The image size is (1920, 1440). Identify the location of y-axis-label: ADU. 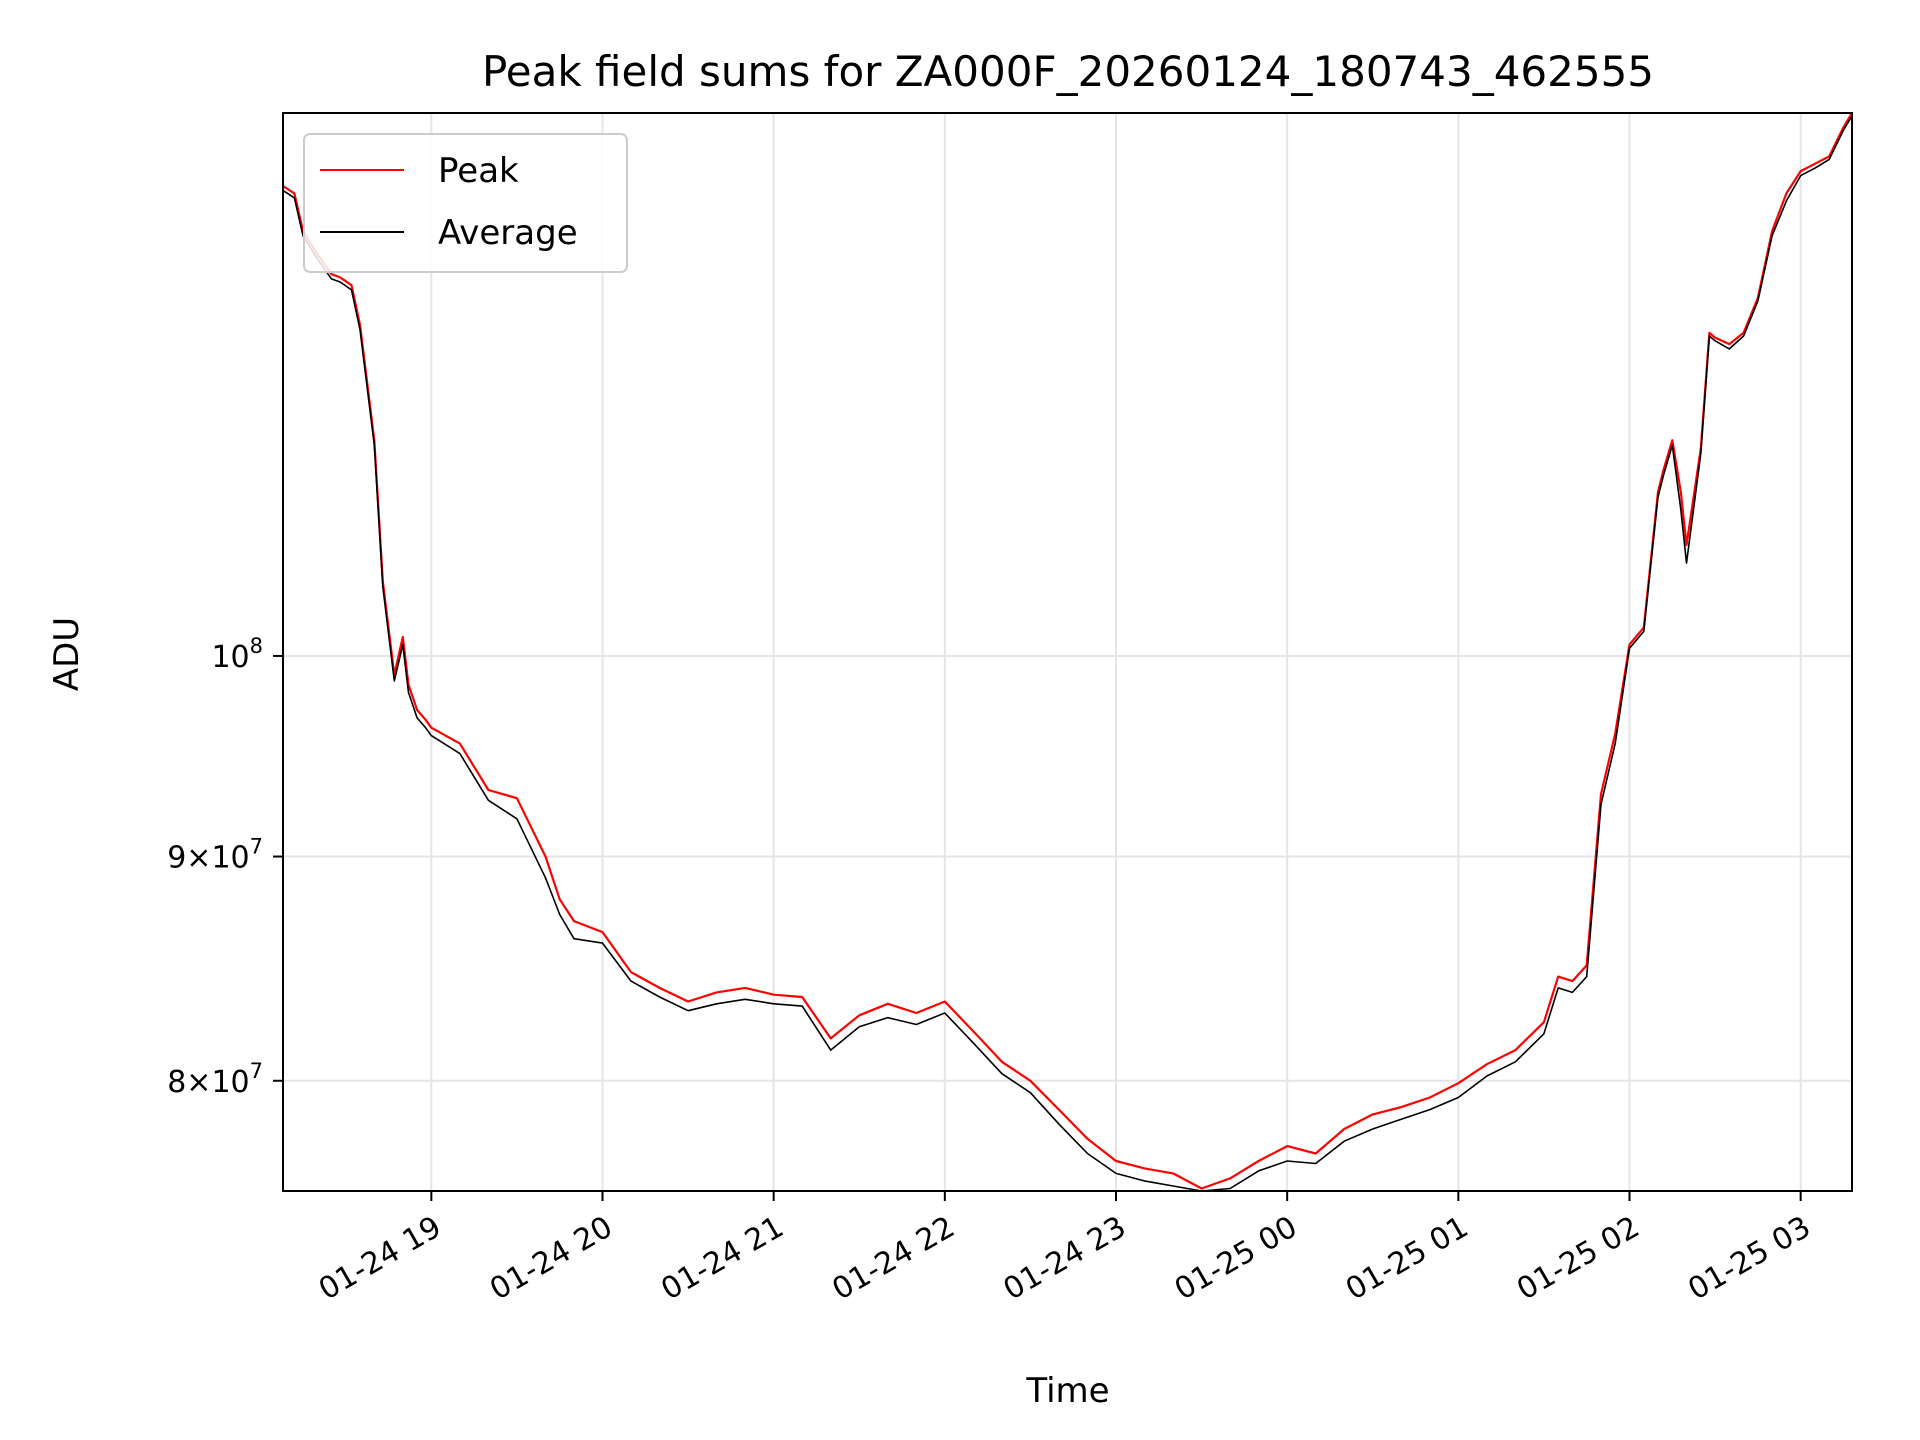
(67, 654).